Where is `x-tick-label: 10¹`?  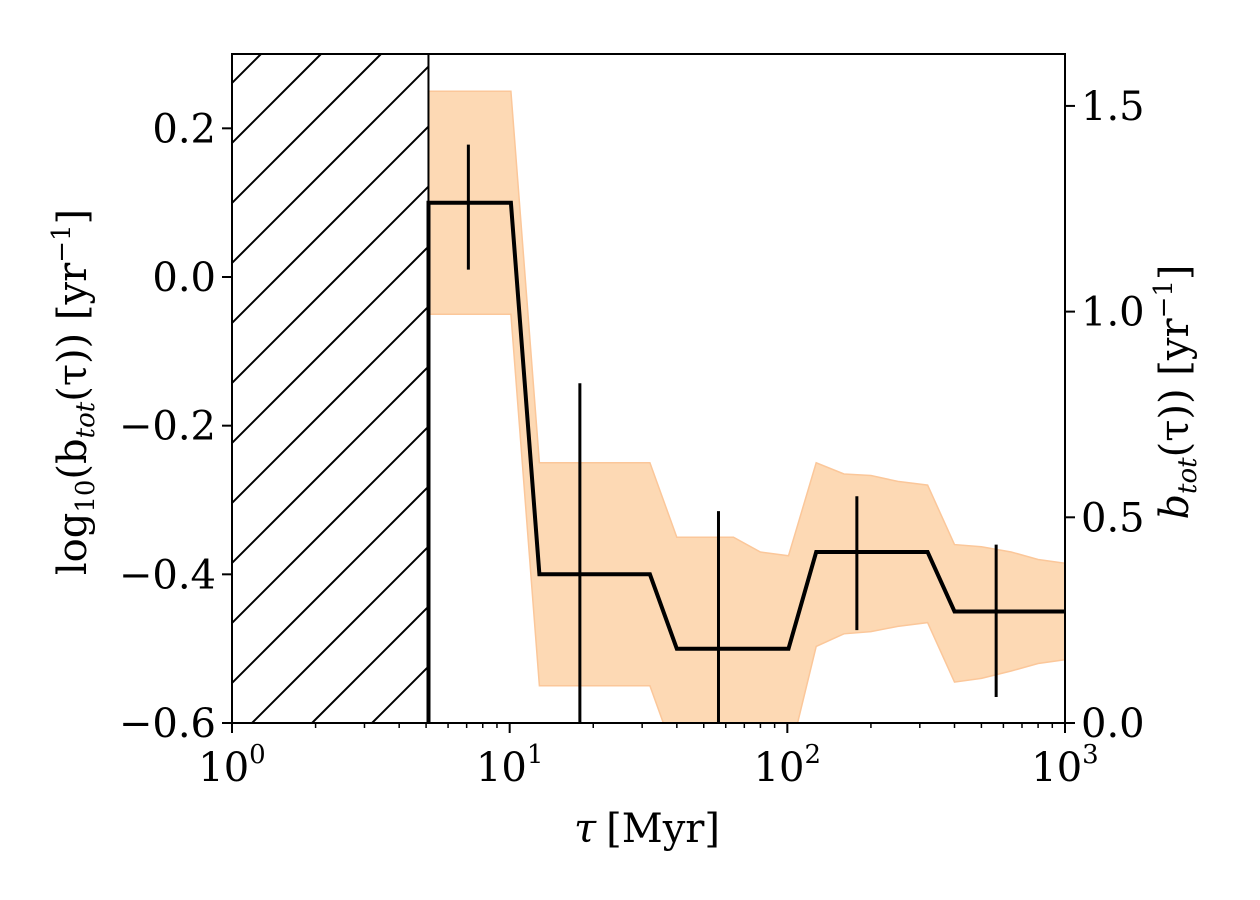
x-tick-label: 10¹ is located at coordinates (509, 765).